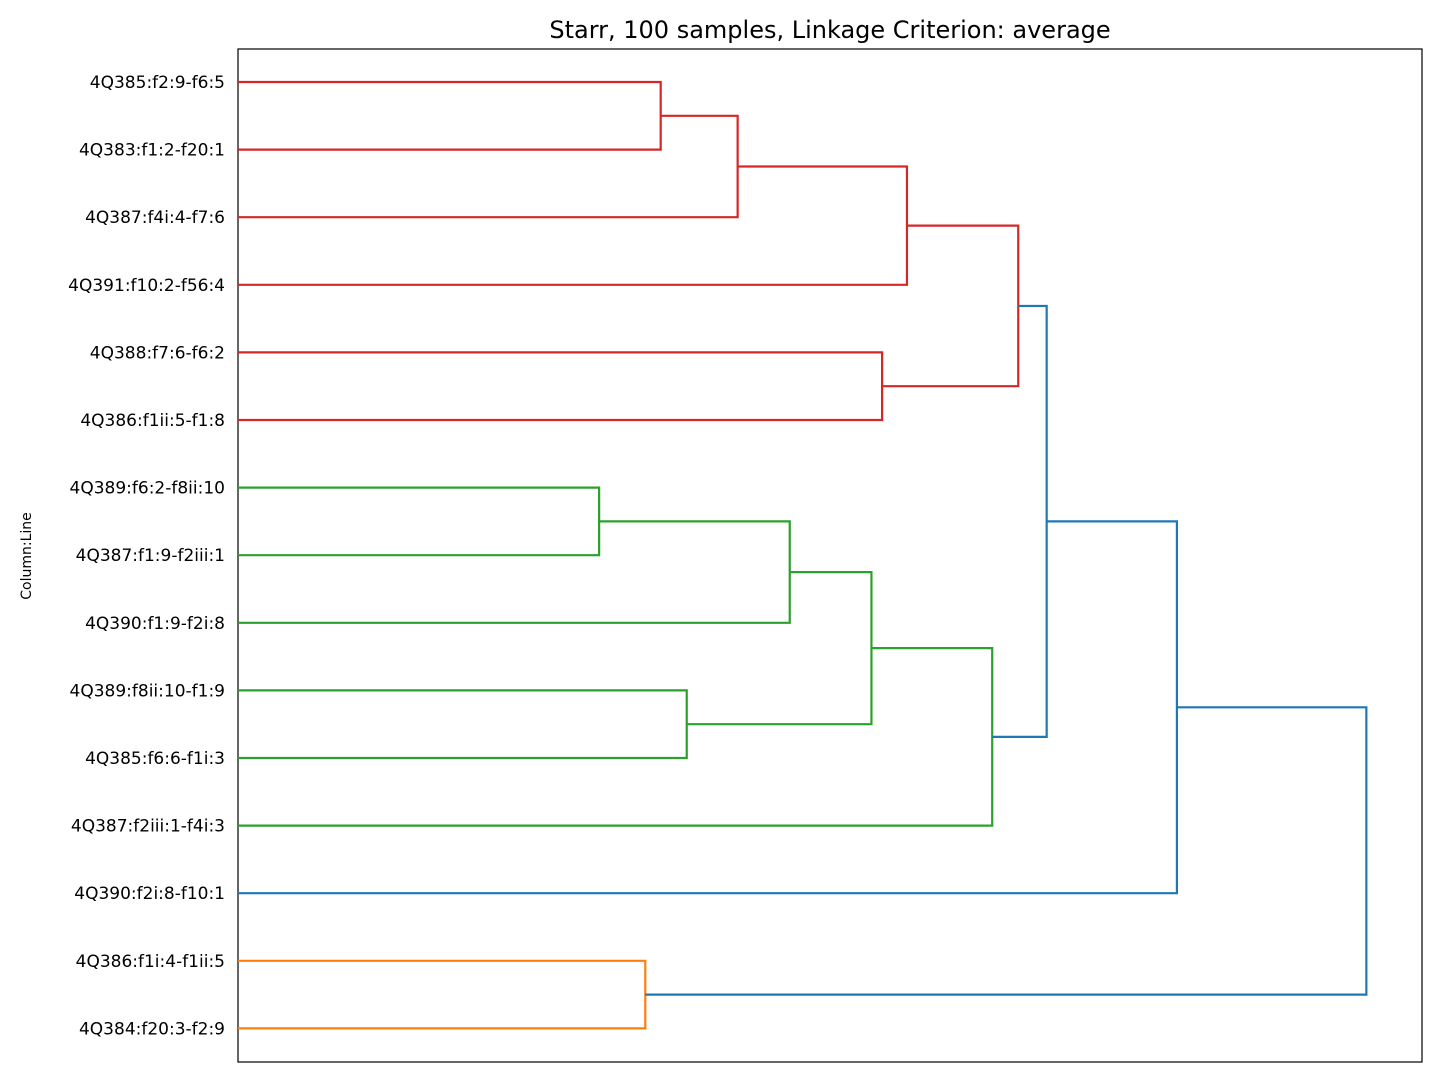 The height and width of the screenshot is (1080, 1440). I want to click on leaf-label: 4Q390:f2i:8-f10:1, so click(149, 894).